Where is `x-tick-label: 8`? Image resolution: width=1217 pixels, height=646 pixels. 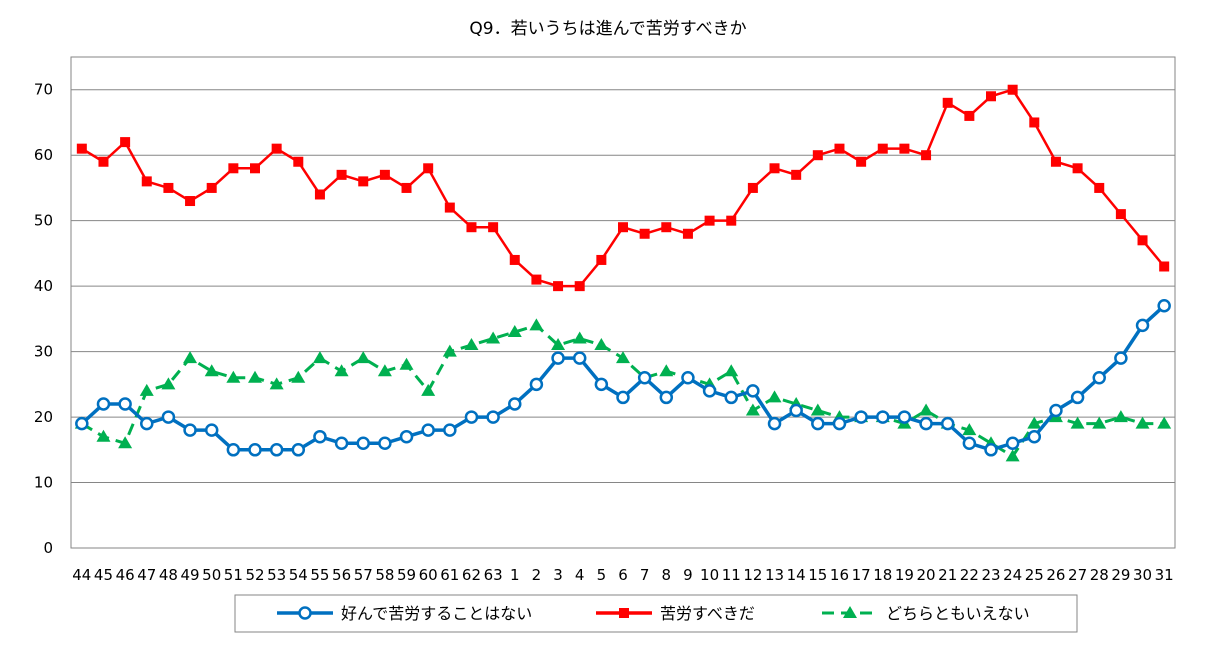 x-tick-label: 8 is located at coordinates (667, 575).